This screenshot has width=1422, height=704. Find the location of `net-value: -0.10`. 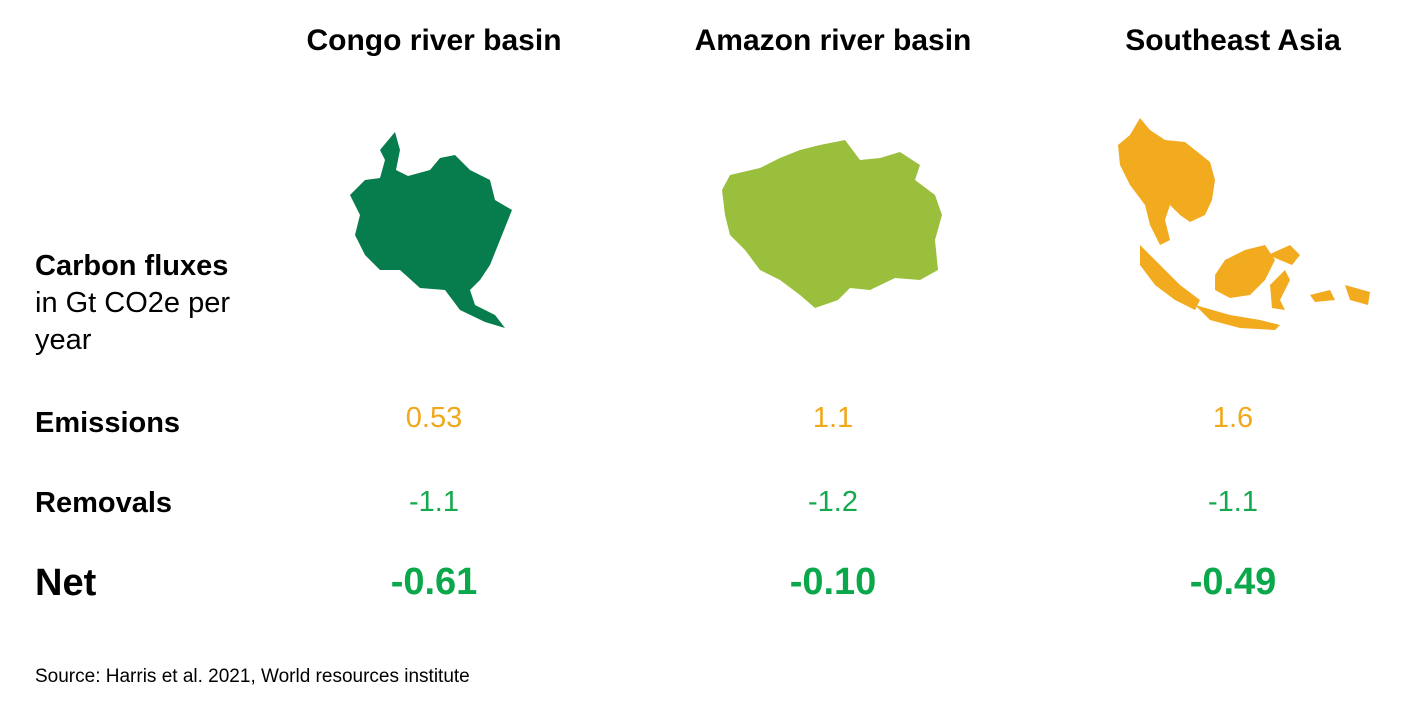

net-value: -0.10 is located at coordinates (833, 582).